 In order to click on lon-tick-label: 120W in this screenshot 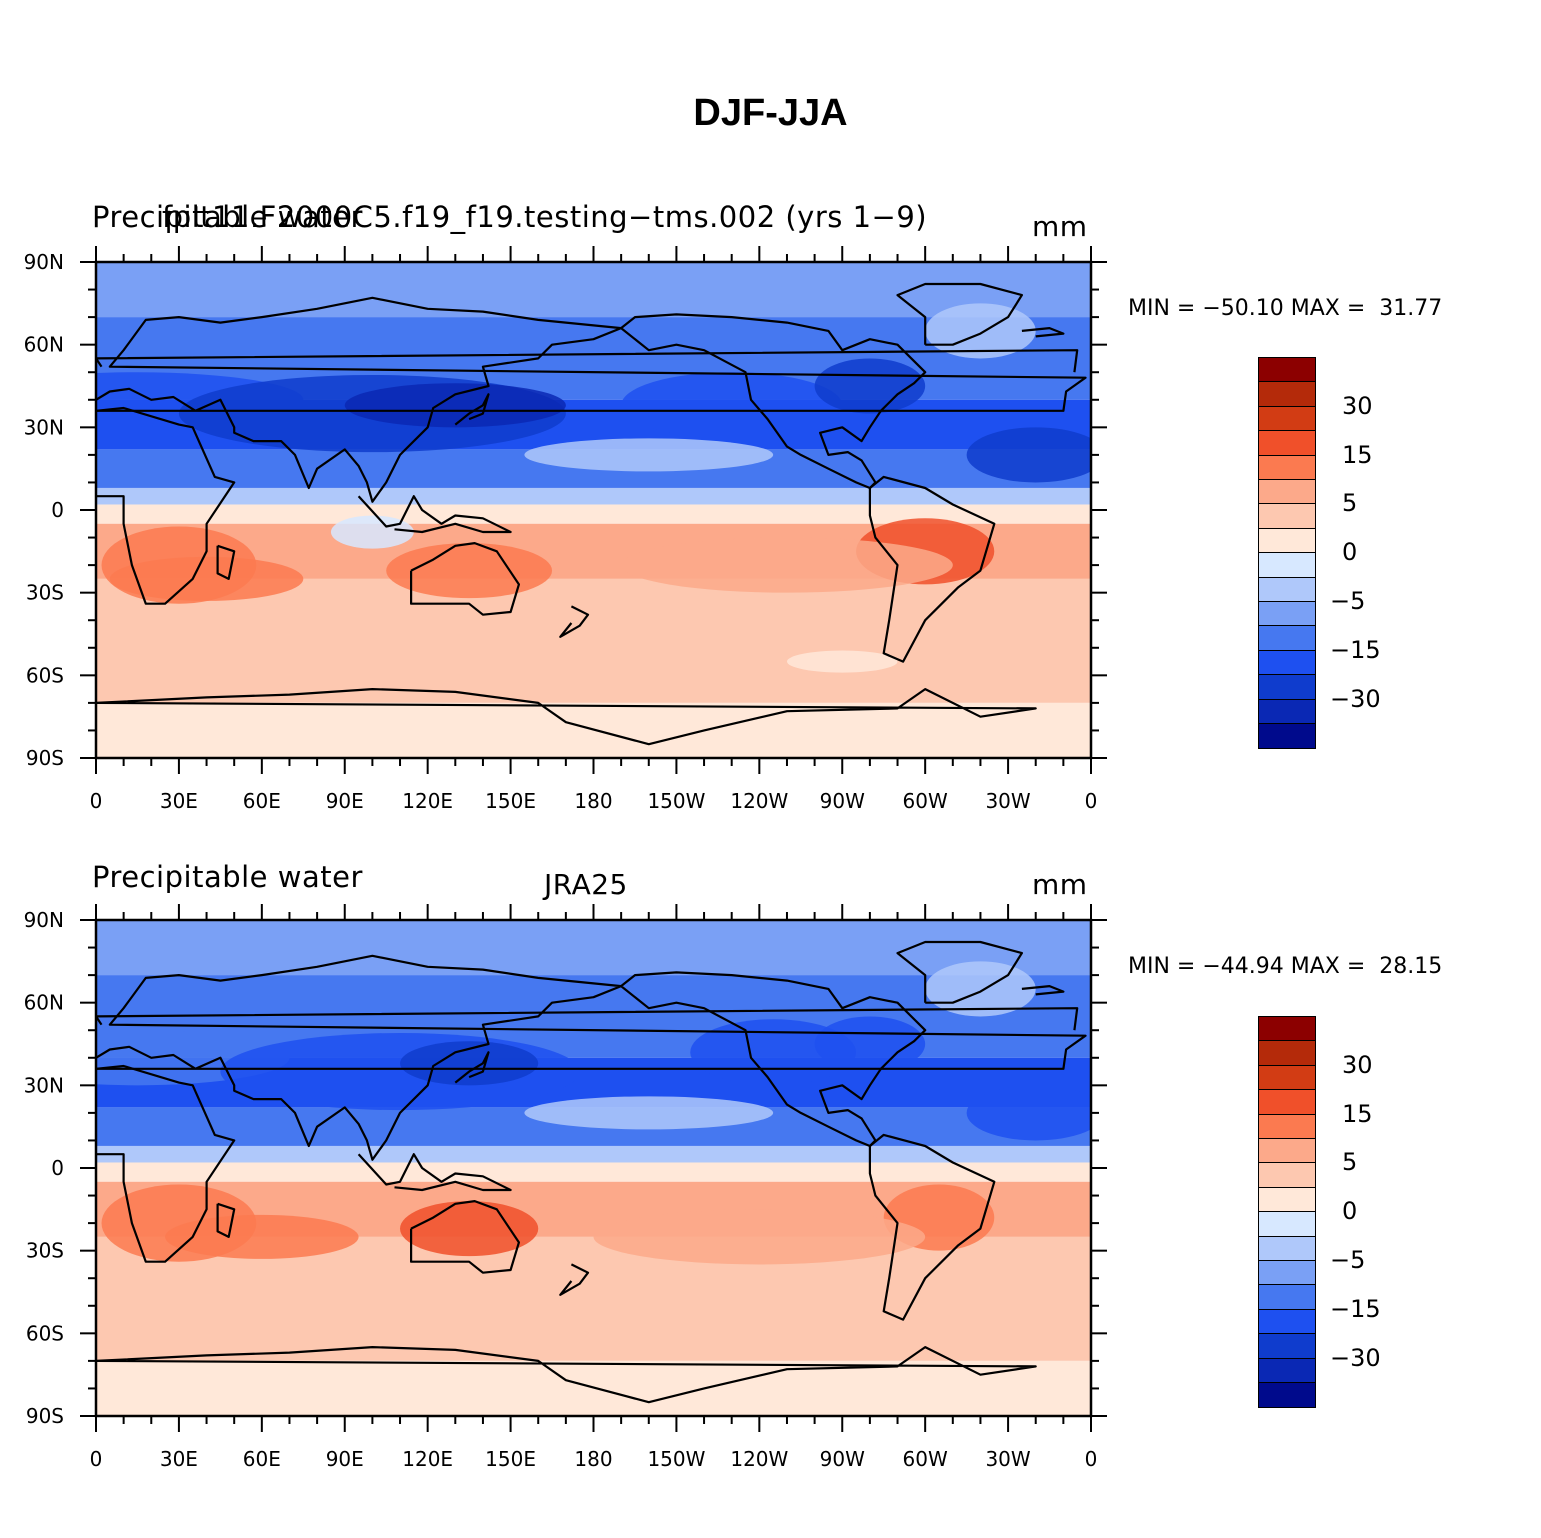, I will do `click(759, 801)`.